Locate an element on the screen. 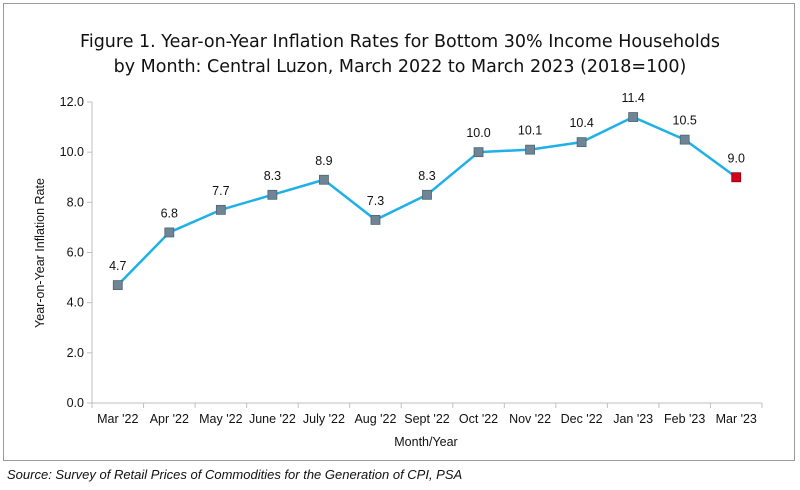 This screenshot has height=490, width=800. y-tick-label: 10.0 is located at coordinates (72, 152).